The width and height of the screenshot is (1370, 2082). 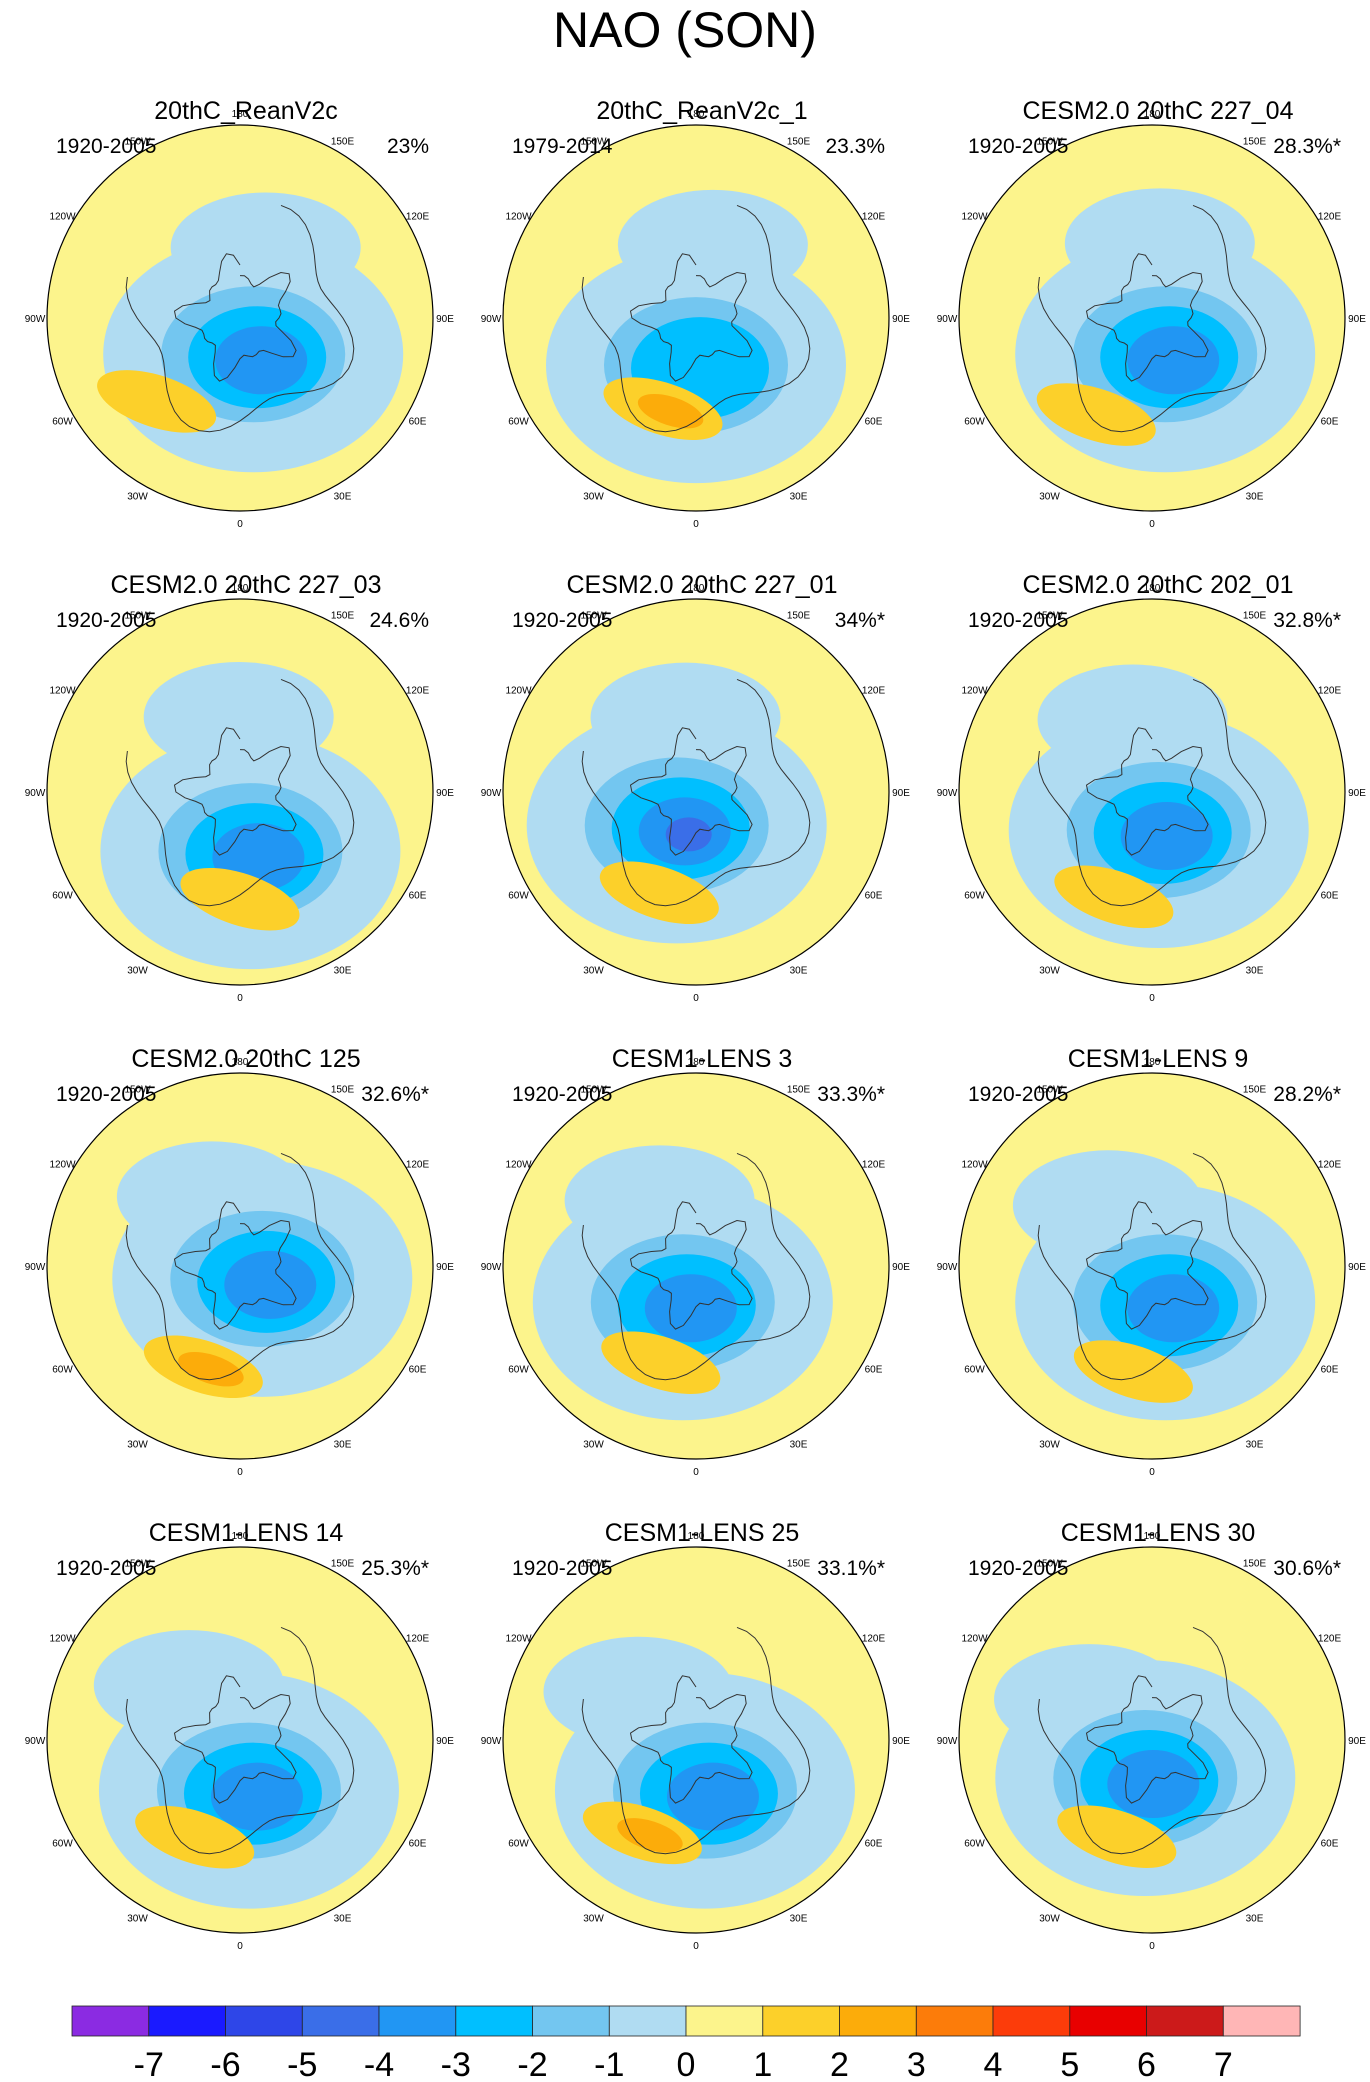 What do you see at coordinates (916, 2064) in the screenshot?
I see `colorbar-tick-label: 3` at bounding box center [916, 2064].